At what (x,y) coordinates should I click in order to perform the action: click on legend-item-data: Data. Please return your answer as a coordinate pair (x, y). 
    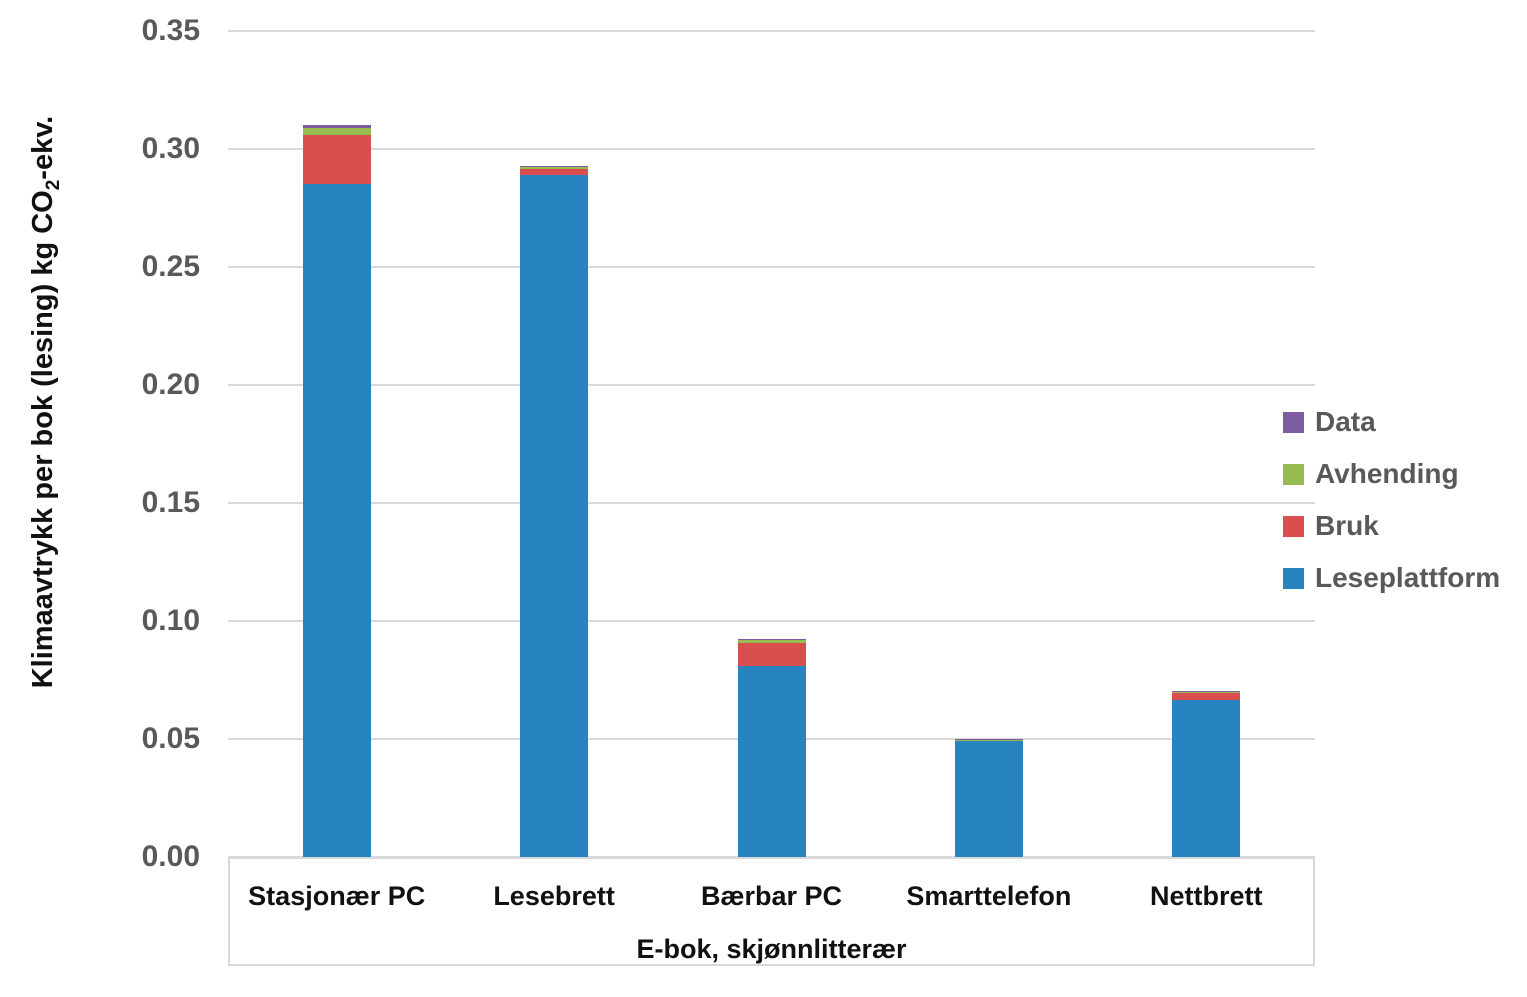
    Looking at the image, I should click on (1391, 422).